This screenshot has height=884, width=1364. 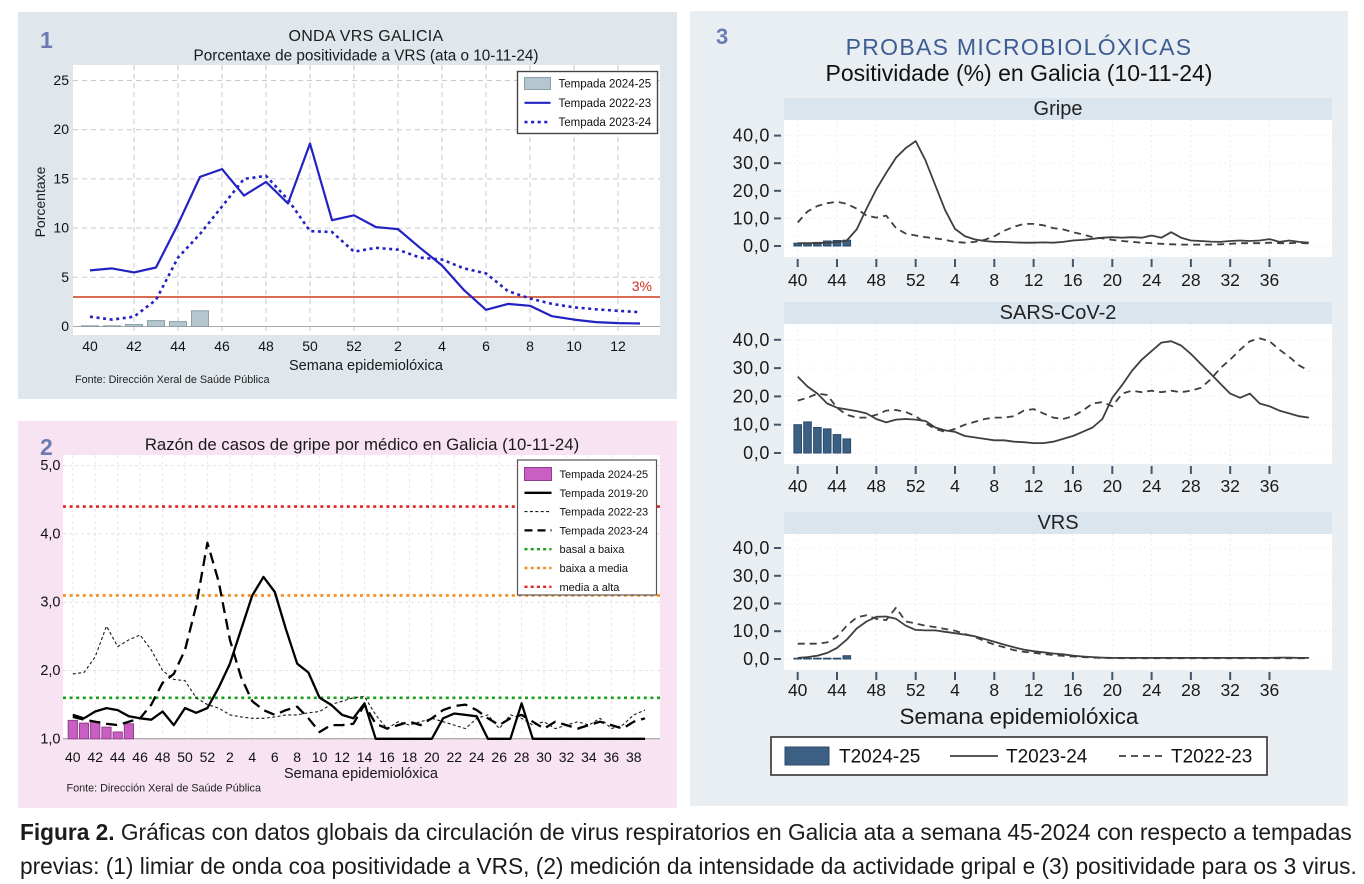 I want to click on svg-text: Tempada 2023-24, so click(x=605, y=123).